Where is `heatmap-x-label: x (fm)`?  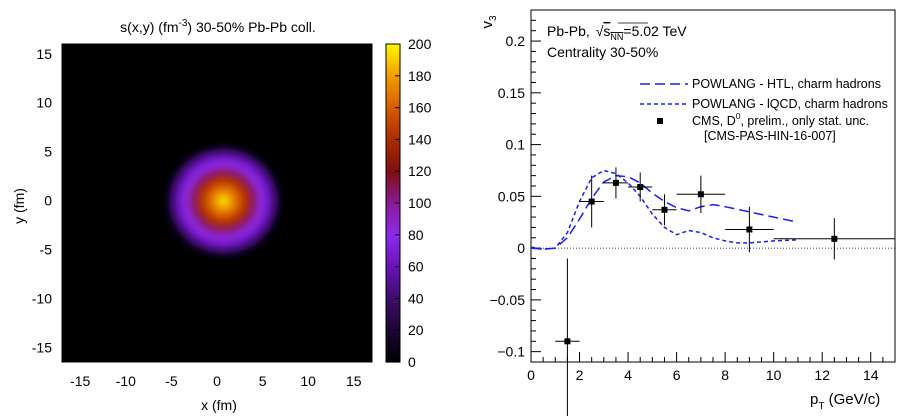 heatmap-x-label: x (fm) is located at coordinates (219, 405).